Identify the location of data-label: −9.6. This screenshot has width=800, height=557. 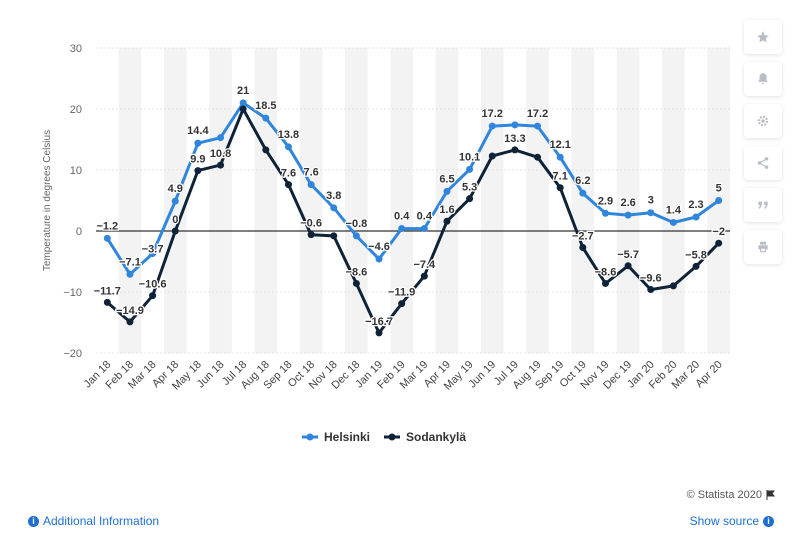
(651, 279).